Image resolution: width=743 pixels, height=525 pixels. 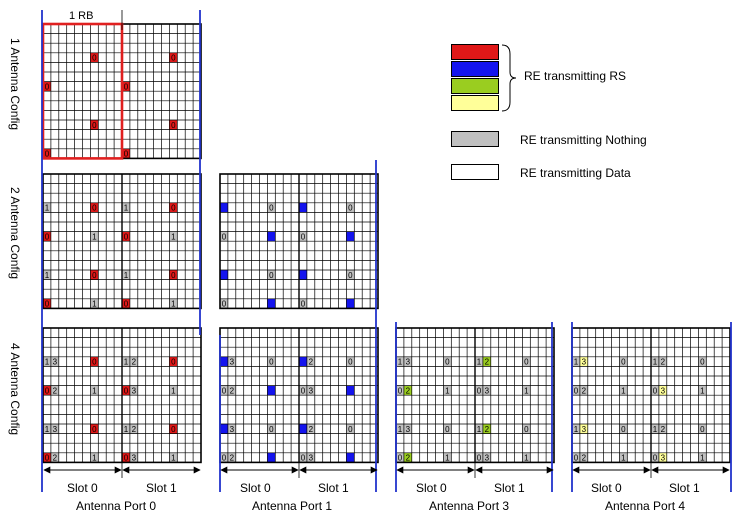 What do you see at coordinates (684, 488) in the screenshot?
I see `slot1-label-port4: Slot 1` at bounding box center [684, 488].